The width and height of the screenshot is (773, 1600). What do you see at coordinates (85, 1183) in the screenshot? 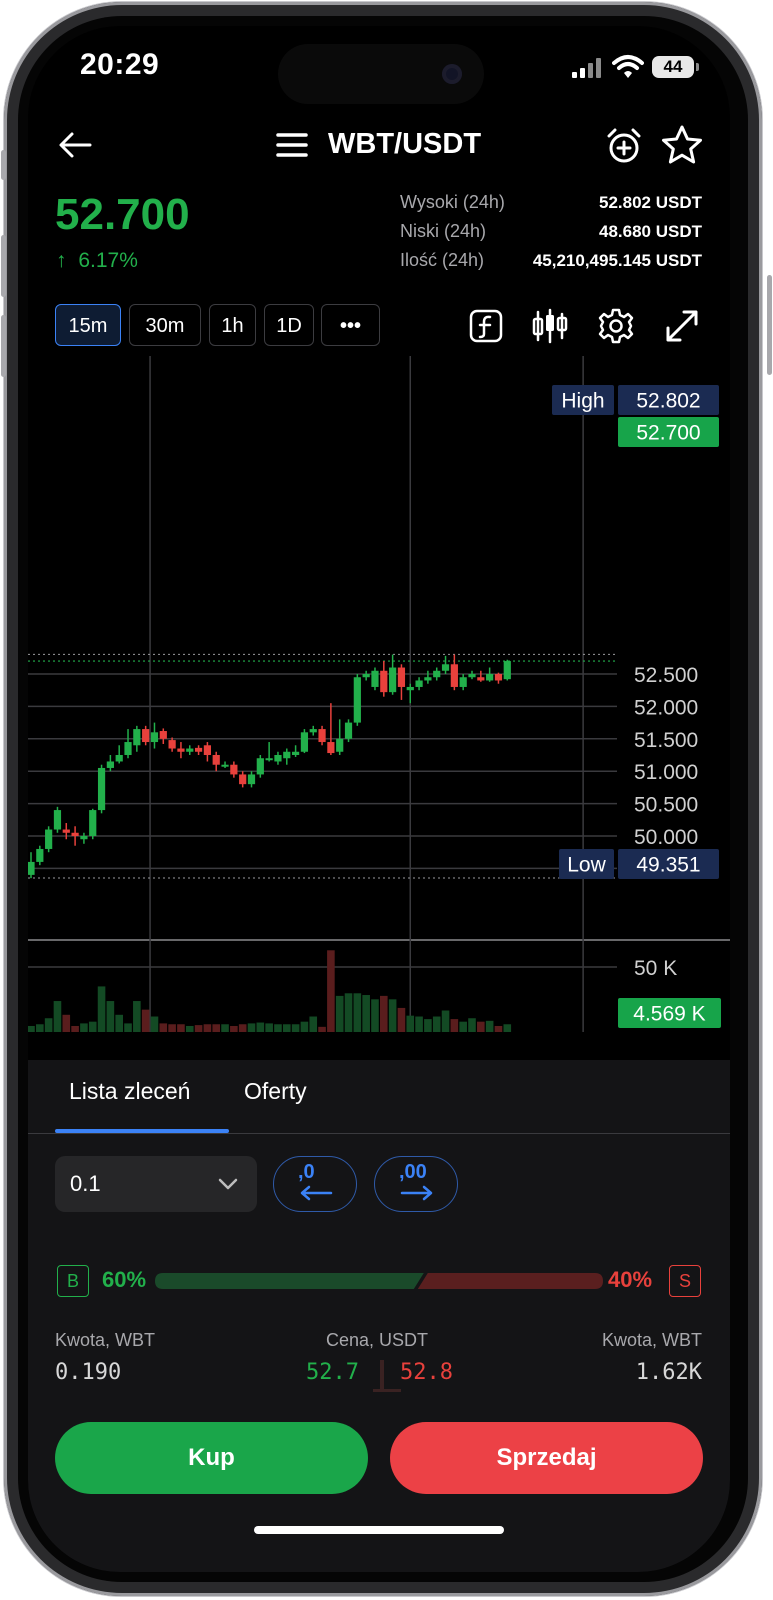
I see `price-step-value: 0.1` at bounding box center [85, 1183].